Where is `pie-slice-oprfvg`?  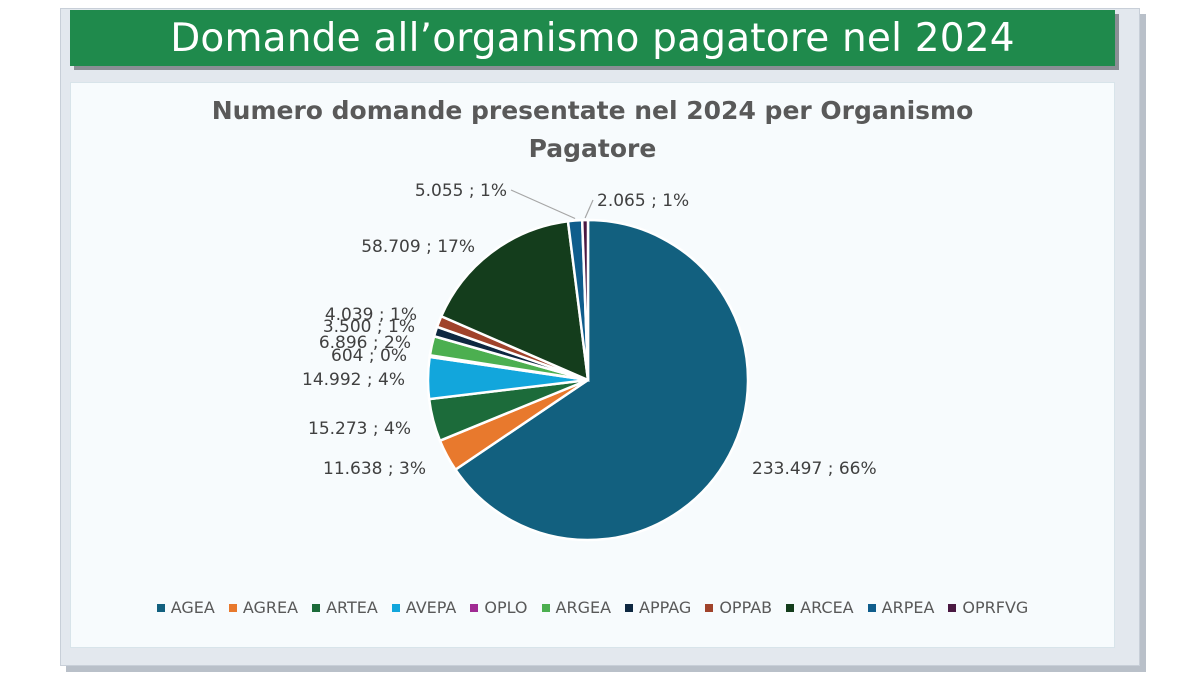
pie-slice-oprfvg is located at coordinates (585, 299).